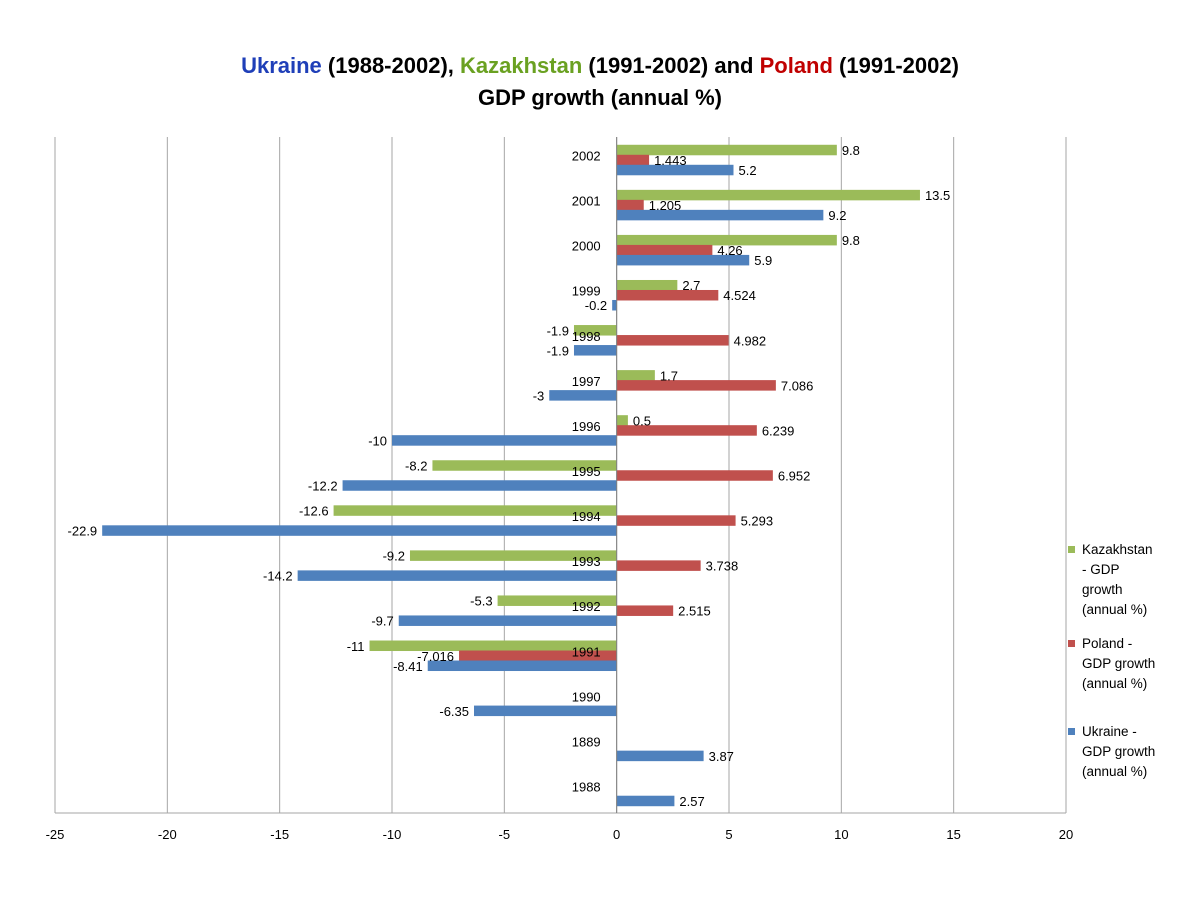  Describe the element at coordinates (841, 834) in the screenshot. I see `x-tick-label: 10` at that location.